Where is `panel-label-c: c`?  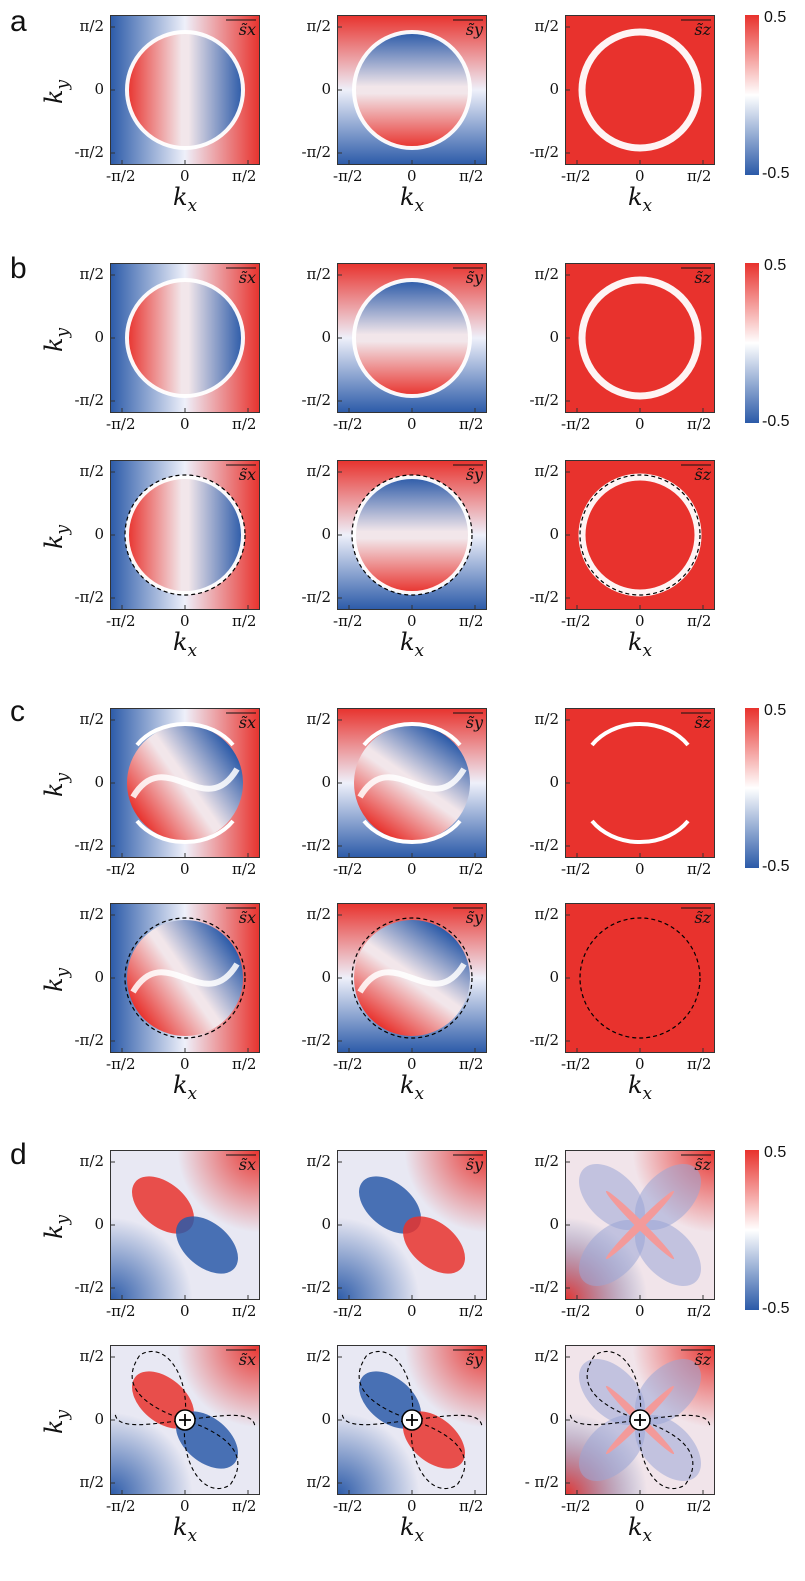 panel-label-c: c is located at coordinates (17, 711).